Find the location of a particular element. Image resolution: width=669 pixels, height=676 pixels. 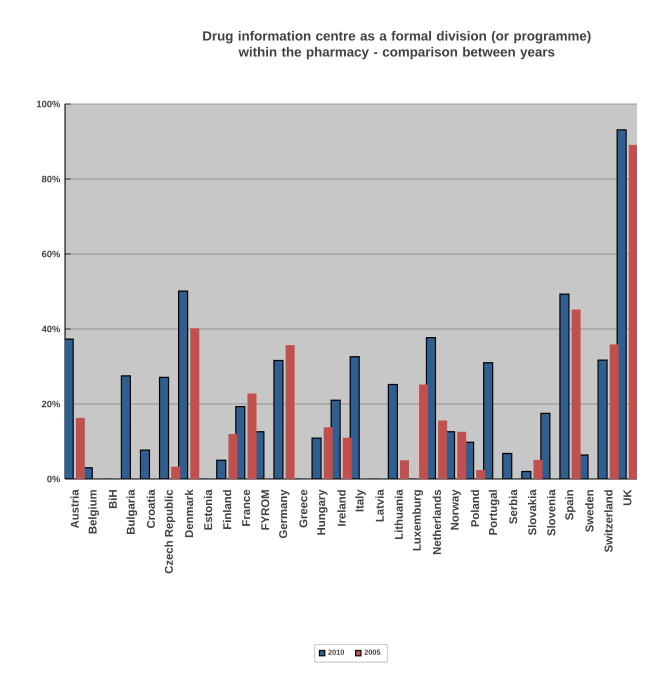

x-tick-label: Bulgaria is located at coordinates (132, 511).